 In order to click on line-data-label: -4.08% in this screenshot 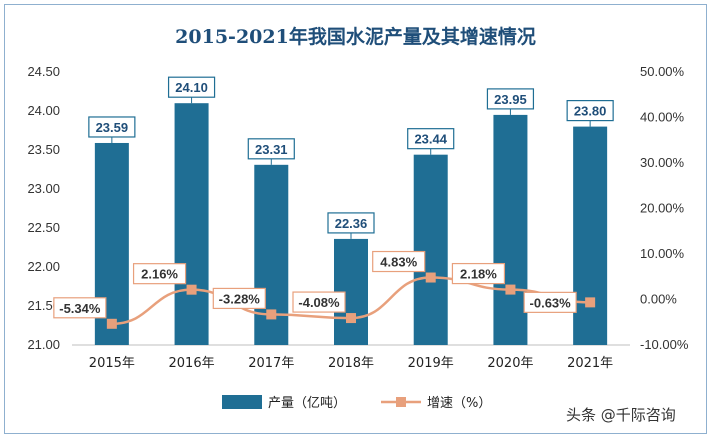, I will do `click(319, 302)`.